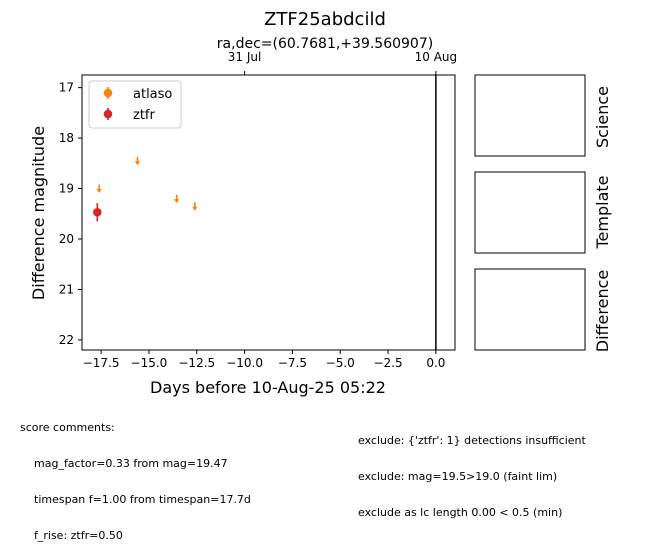  Describe the element at coordinates (66, 239) in the screenshot. I see `y-tick-label: 20` at that location.